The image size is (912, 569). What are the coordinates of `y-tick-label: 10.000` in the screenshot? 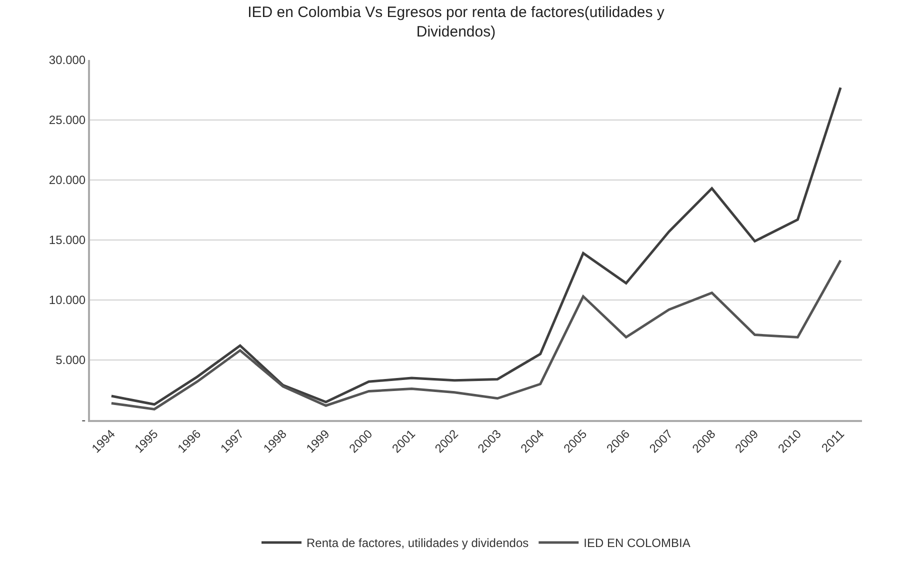 It's located at (67, 300).